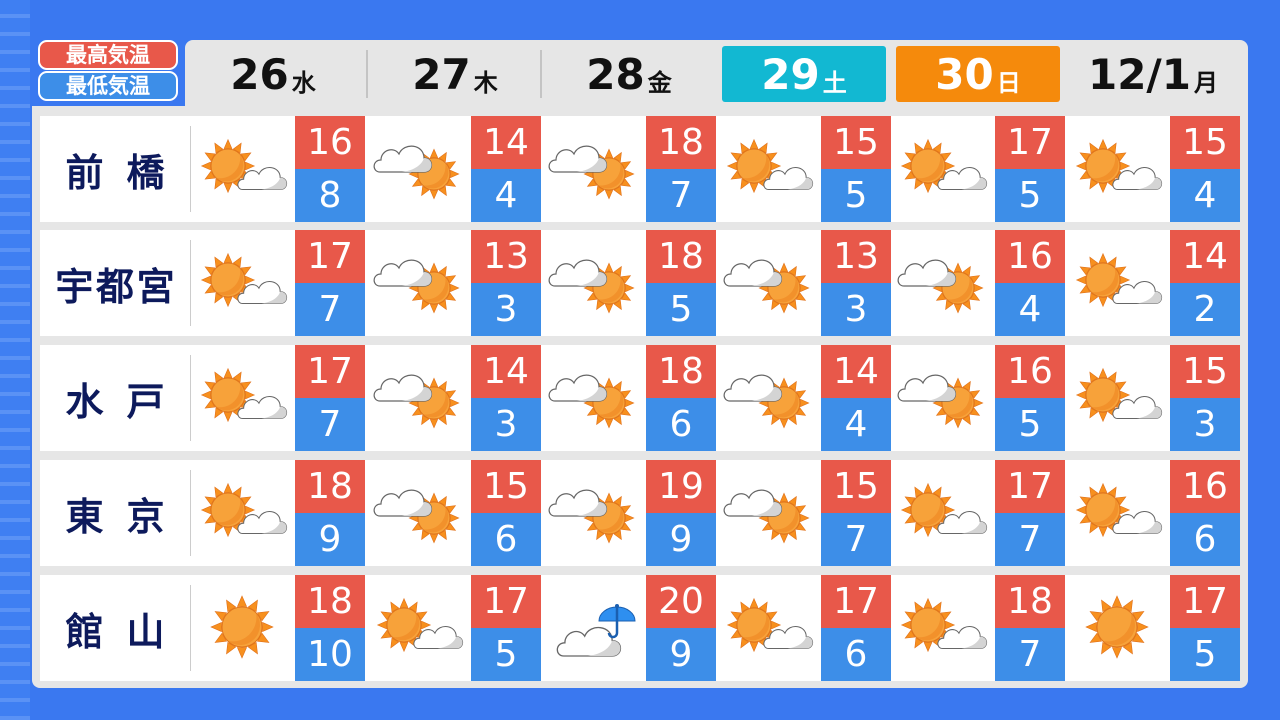 This screenshot has height=720, width=1280. What do you see at coordinates (145, 401) in the screenshot?
I see `city-name-char: 戸` at bounding box center [145, 401].